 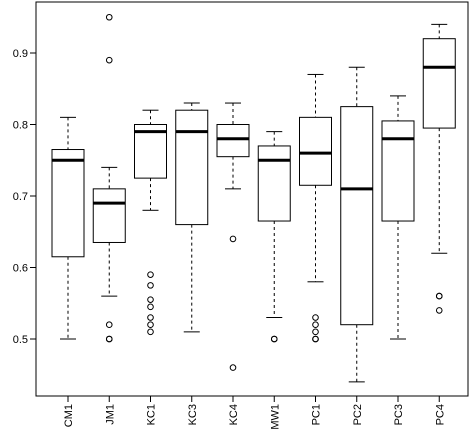 I want to click on y-tick-label: 0.6, so click(x=20, y=269).